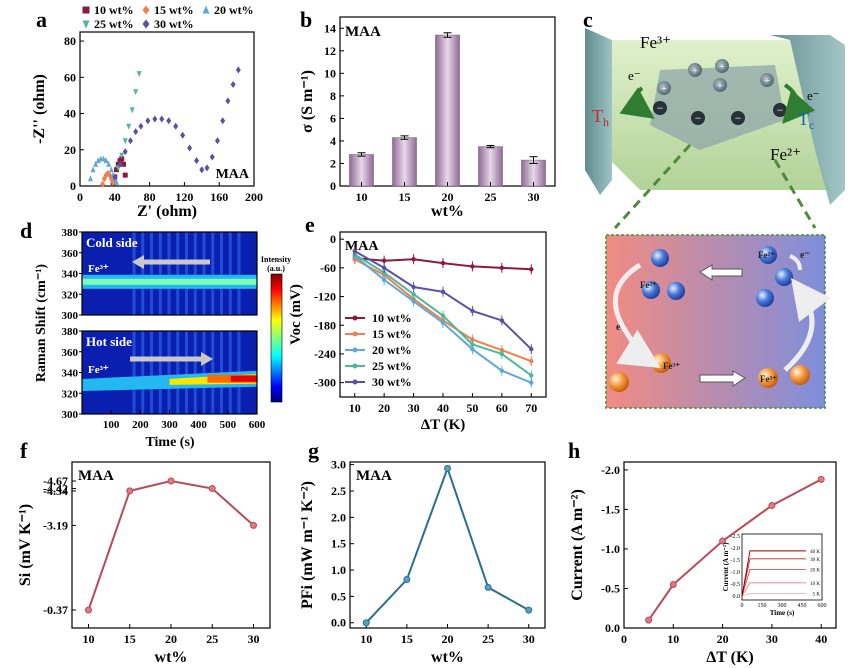 The width and height of the screenshot is (865, 668). I want to click on label-e-right: e⁻, so click(813, 95).